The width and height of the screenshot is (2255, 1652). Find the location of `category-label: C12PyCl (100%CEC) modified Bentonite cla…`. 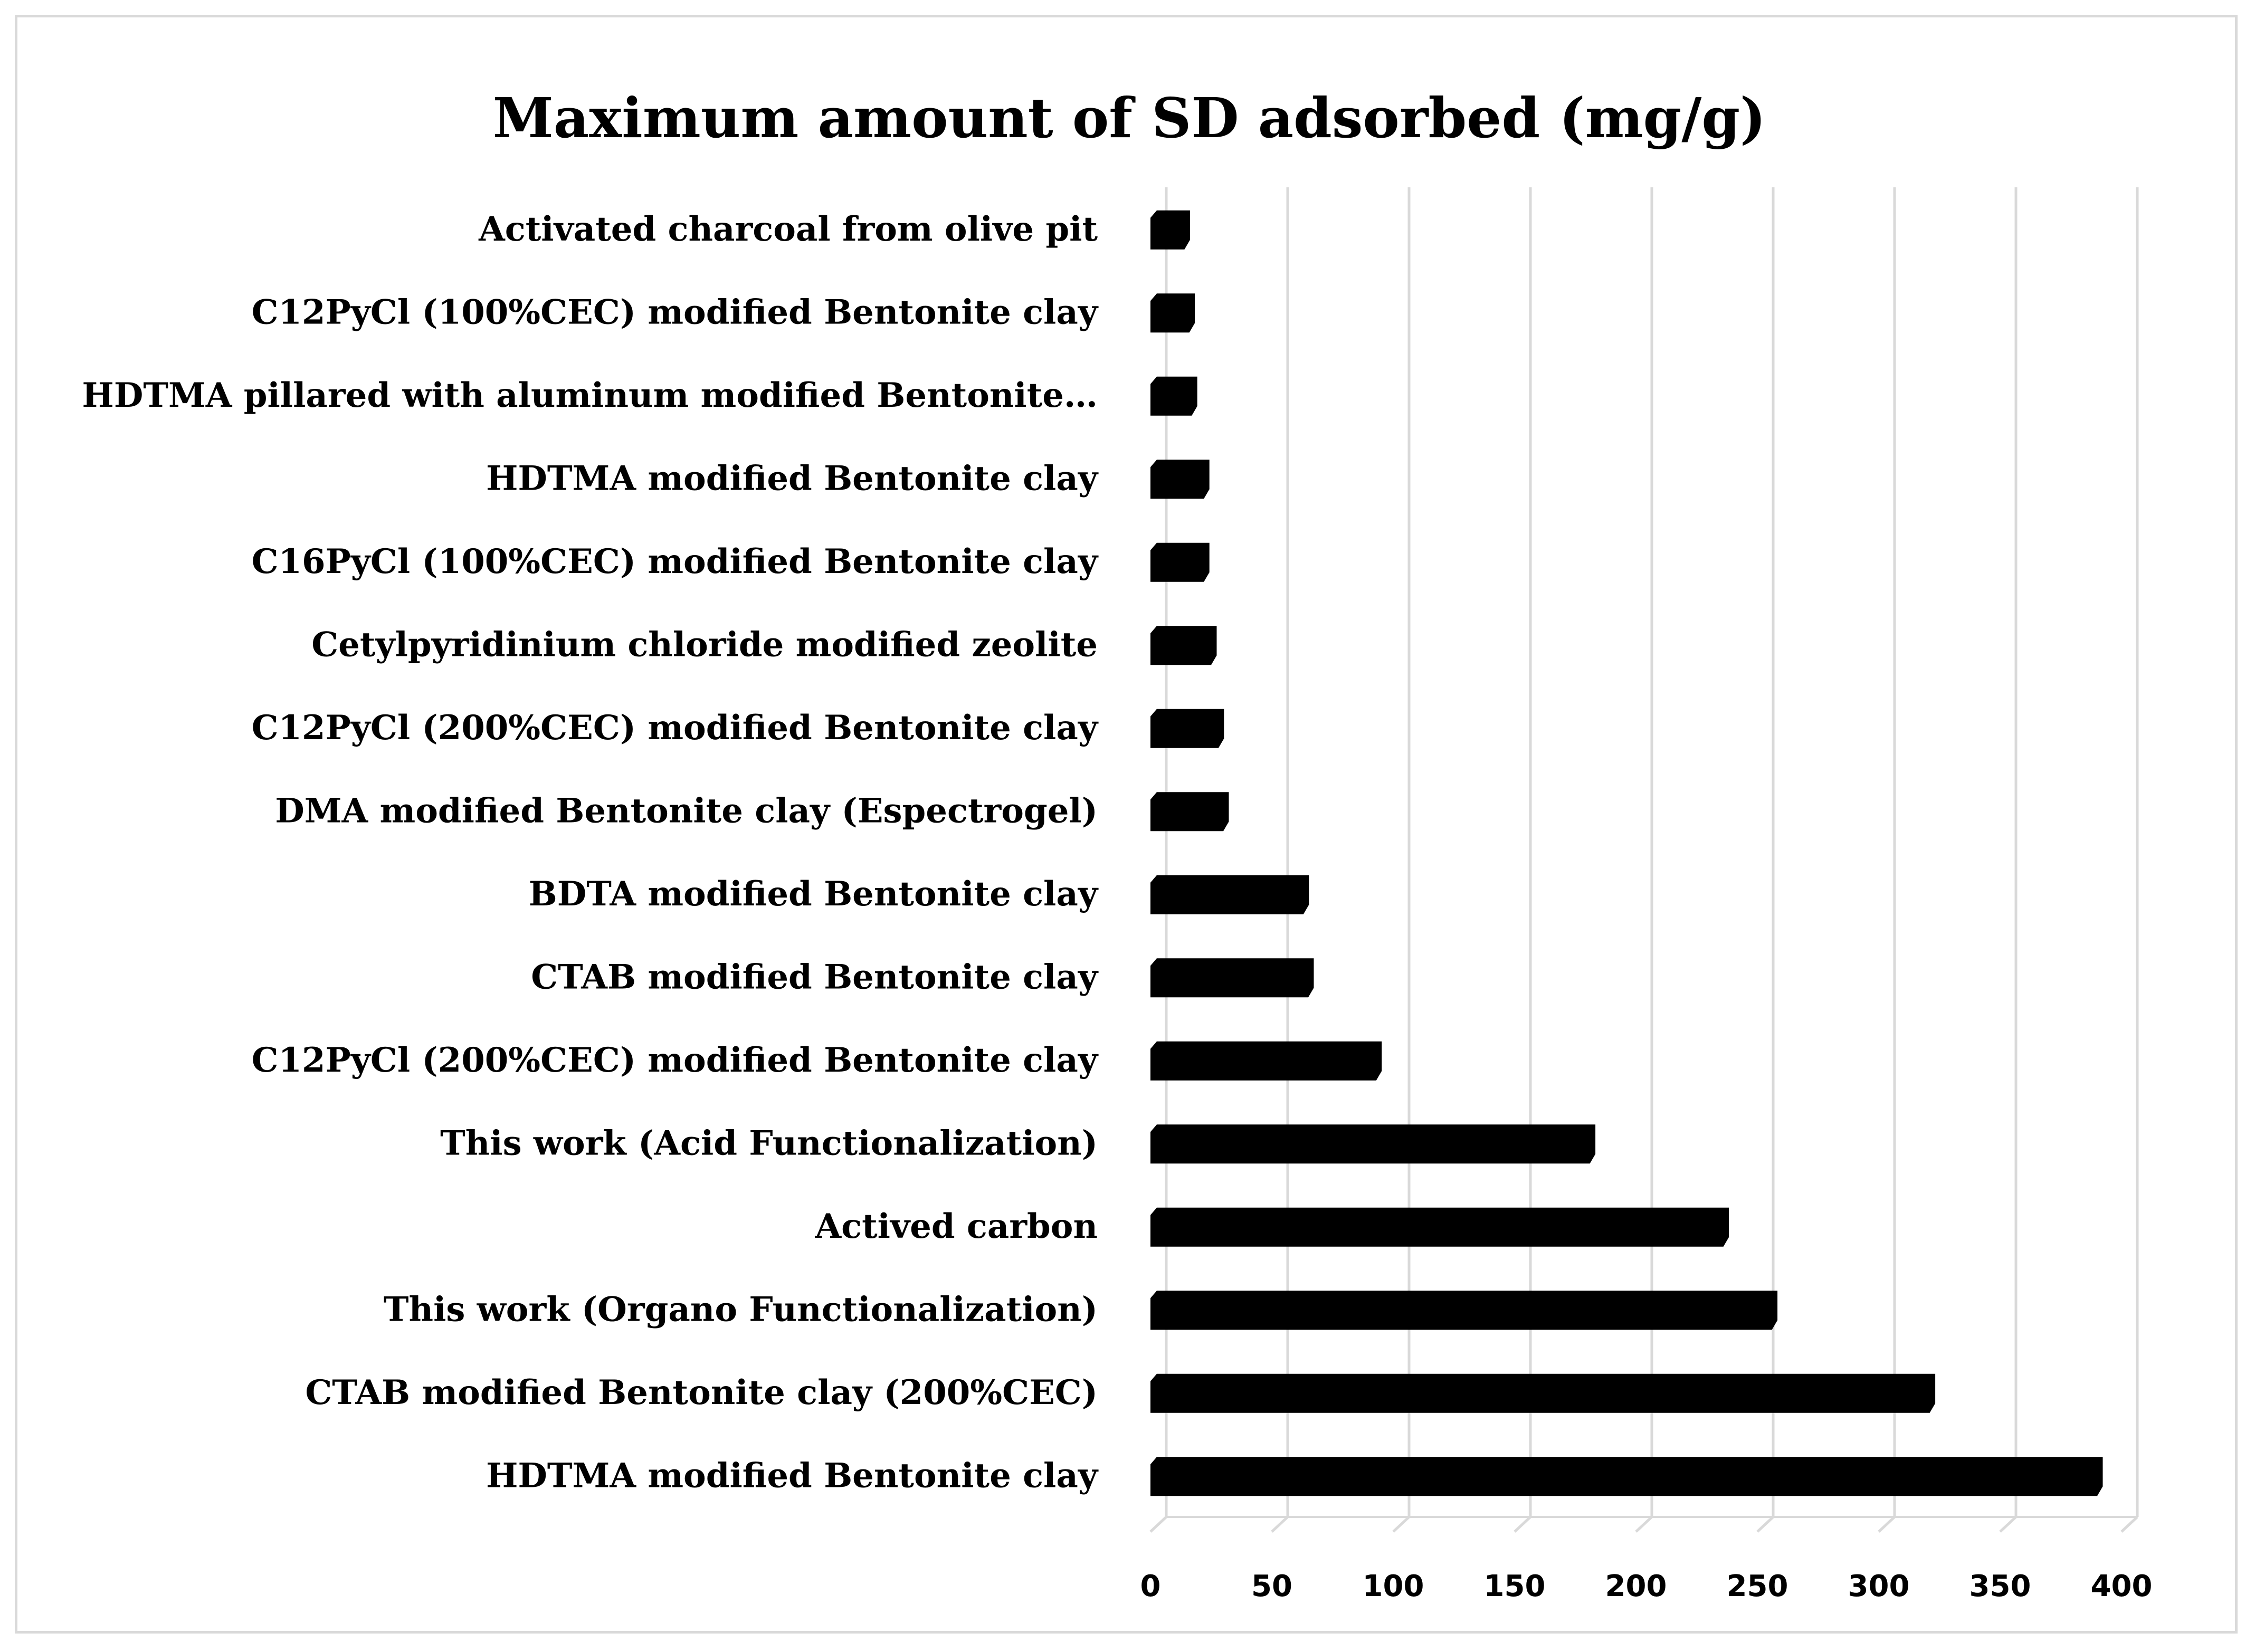

category-label: C12PyCl (100%CEC) modified Bentonite cla… is located at coordinates (675, 312).